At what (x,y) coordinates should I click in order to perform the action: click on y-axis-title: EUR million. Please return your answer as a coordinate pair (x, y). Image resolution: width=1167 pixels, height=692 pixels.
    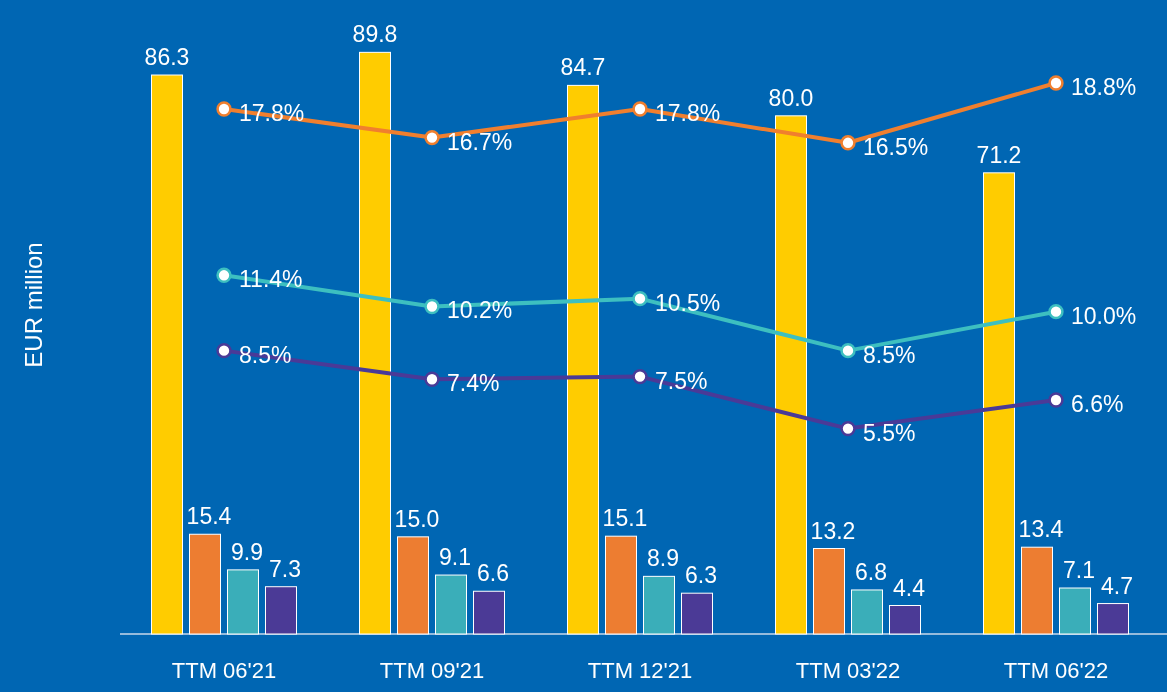
    Looking at the image, I should click on (33, 305).